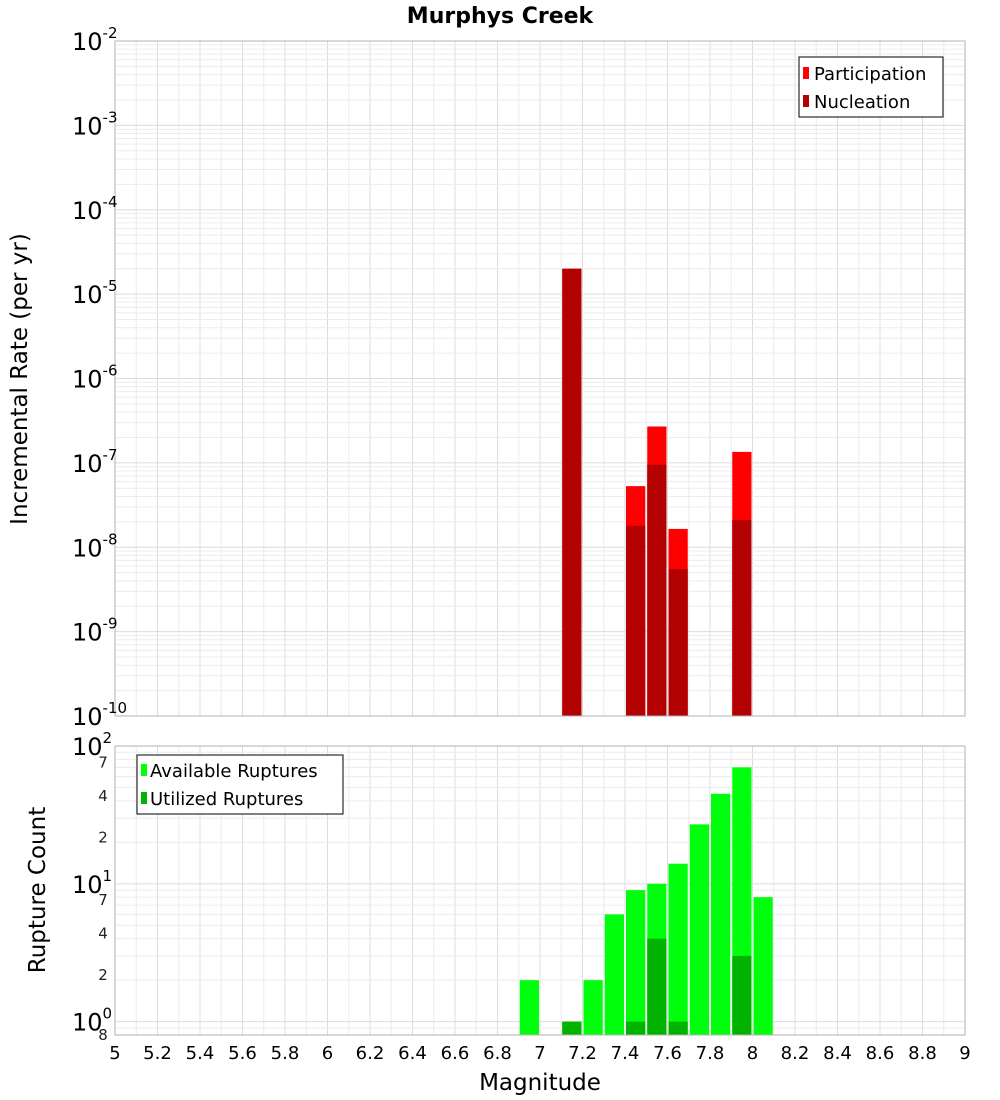 This screenshot has height=1100, width=1000. I want to click on x-tick-label: 5.4, so click(200, 1053).